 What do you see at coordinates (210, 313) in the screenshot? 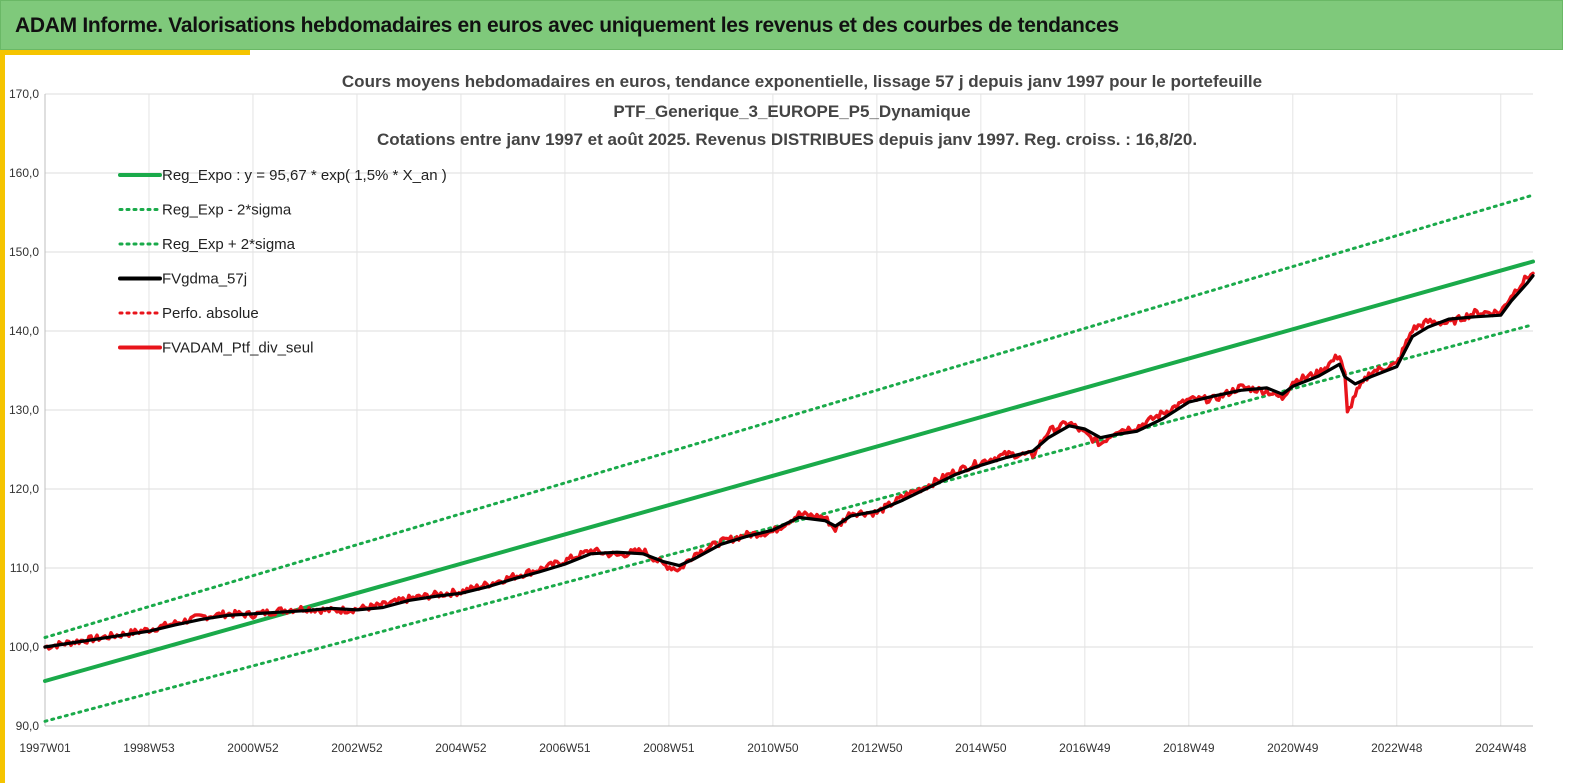
I see `legend-label: Perfo. absolue` at bounding box center [210, 313].